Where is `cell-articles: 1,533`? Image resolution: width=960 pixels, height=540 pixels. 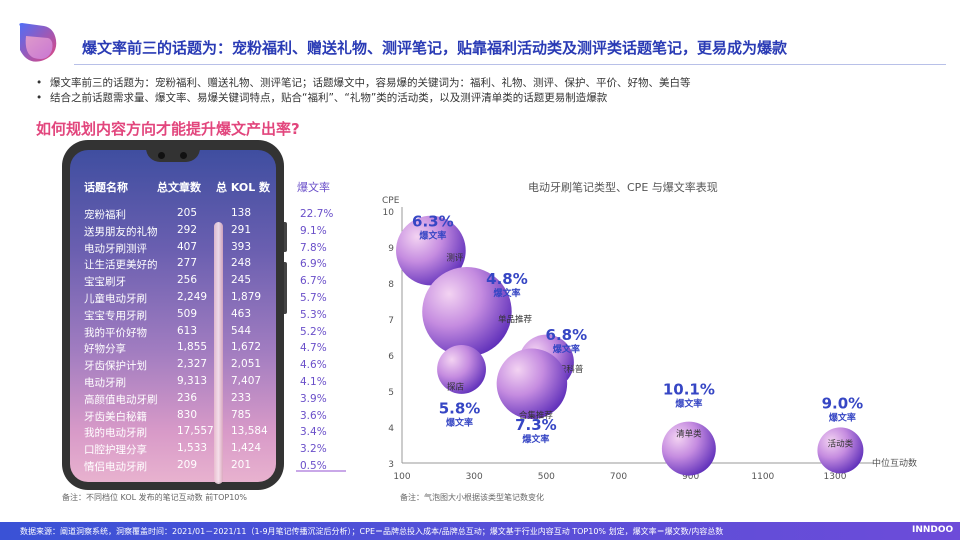 cell-articles: 1,533 is located at coordinates (192, 448).